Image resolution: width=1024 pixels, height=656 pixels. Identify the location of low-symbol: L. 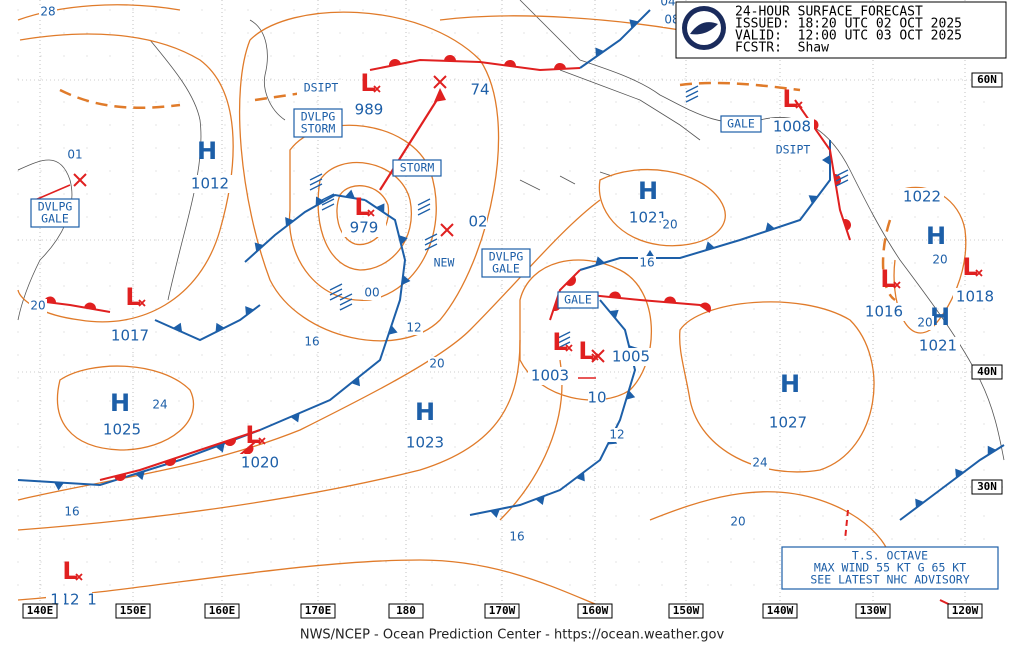
(887, 279).